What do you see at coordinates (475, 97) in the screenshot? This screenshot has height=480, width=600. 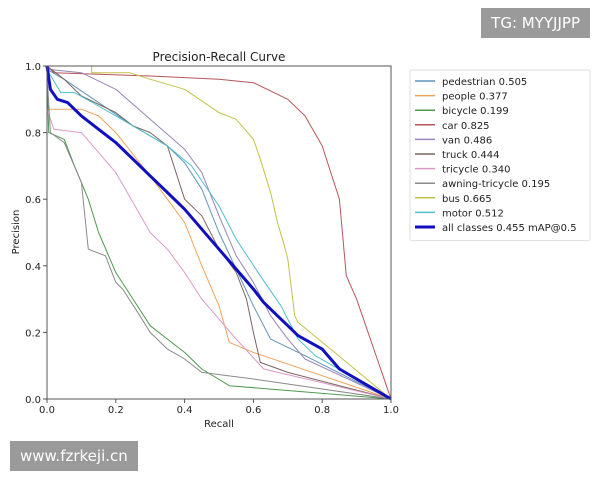 I see `legend-label: people 0.377` at bounding box center [475, 97].